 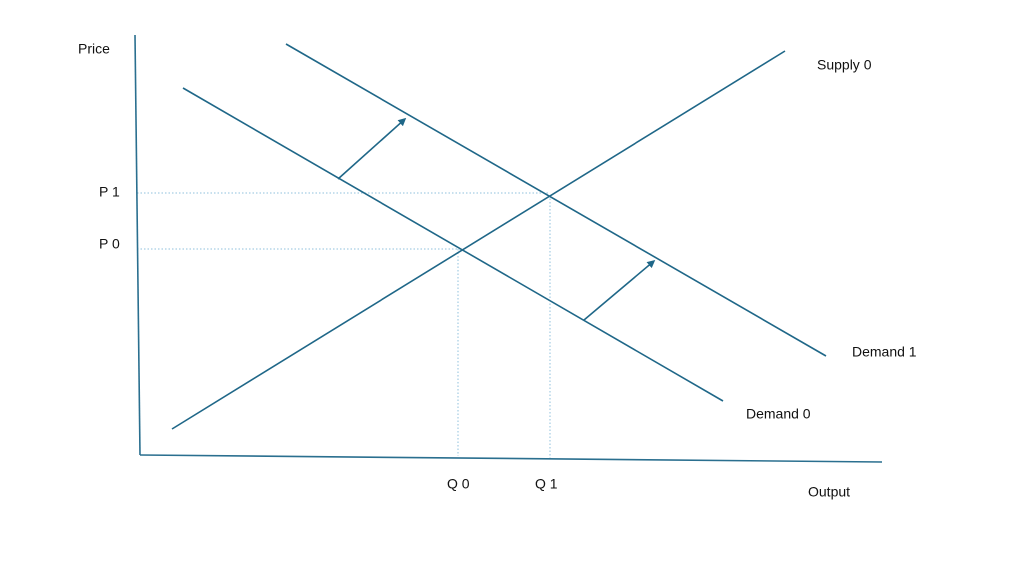 I want to click on x-axis, so click(x=511, y=458).